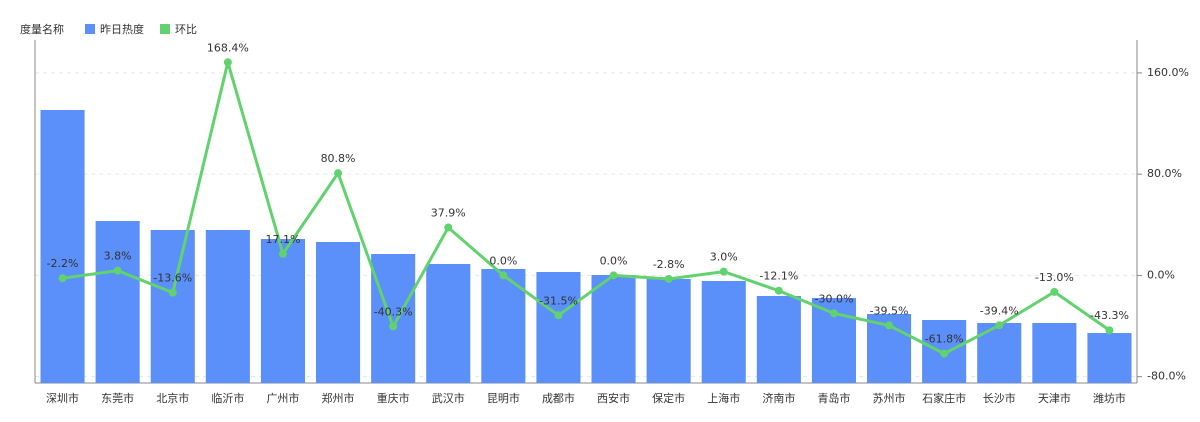 This screenshot has height=422, width=1200. What do you see at coordinates (999, 310) in the screenshot?
I see `value-label: -39.4%` at bounding box center [999, 310].